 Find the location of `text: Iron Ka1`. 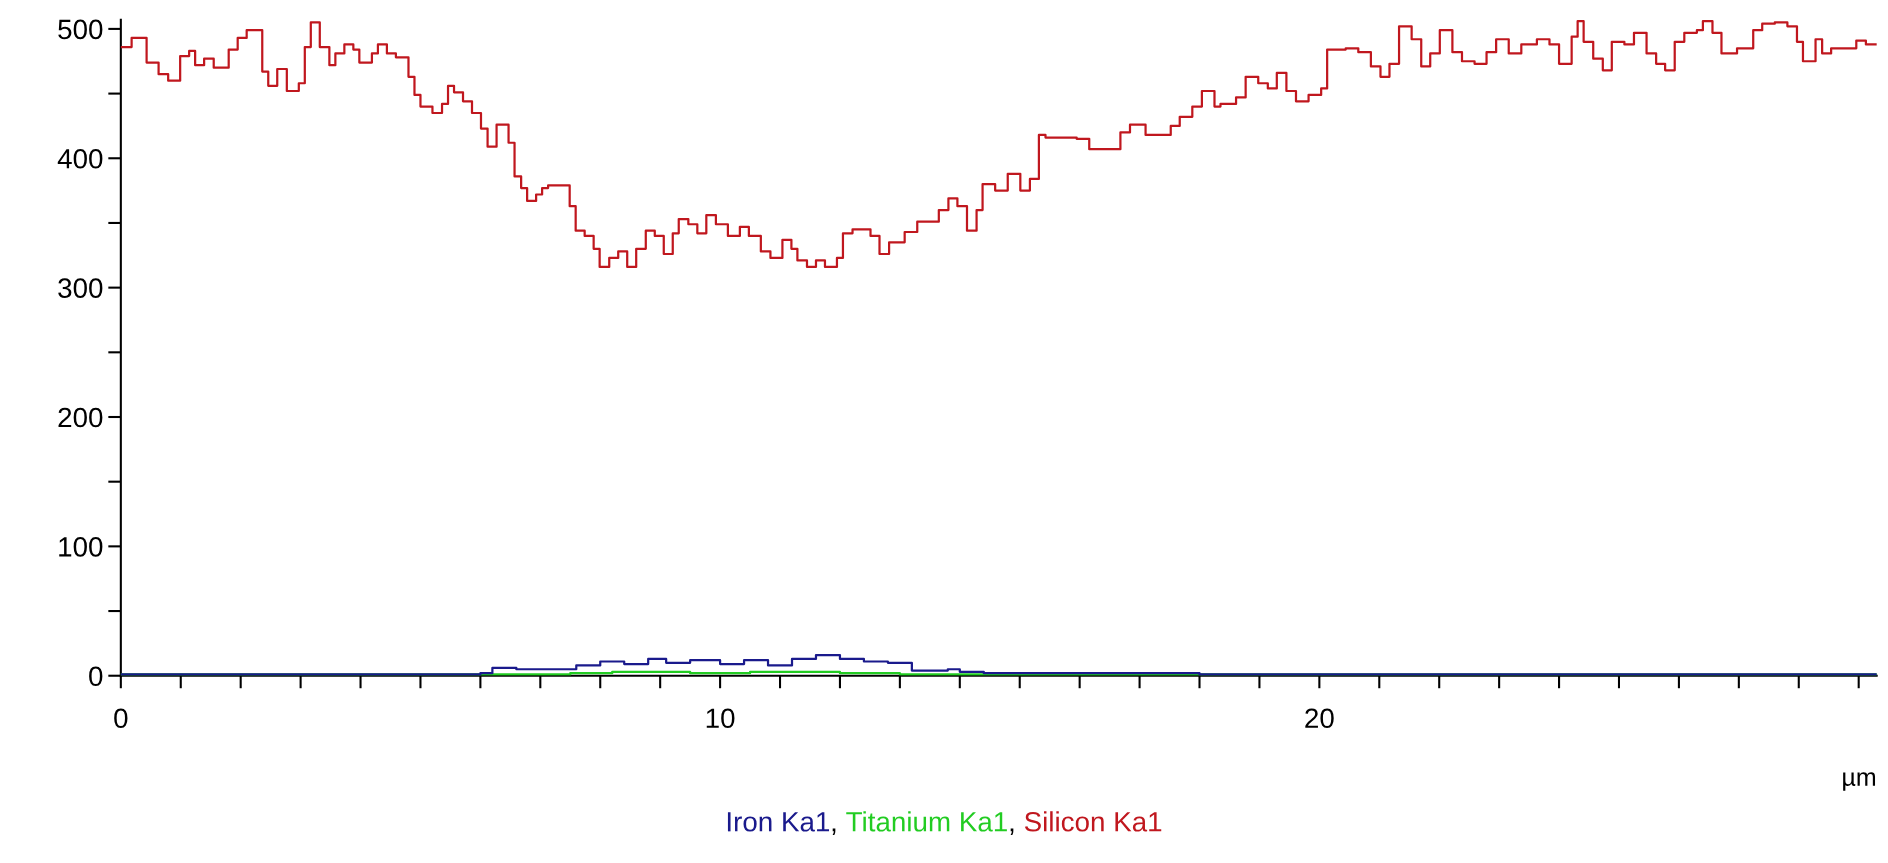

text: Iron Ka1 is located at coordinates (778, 822).